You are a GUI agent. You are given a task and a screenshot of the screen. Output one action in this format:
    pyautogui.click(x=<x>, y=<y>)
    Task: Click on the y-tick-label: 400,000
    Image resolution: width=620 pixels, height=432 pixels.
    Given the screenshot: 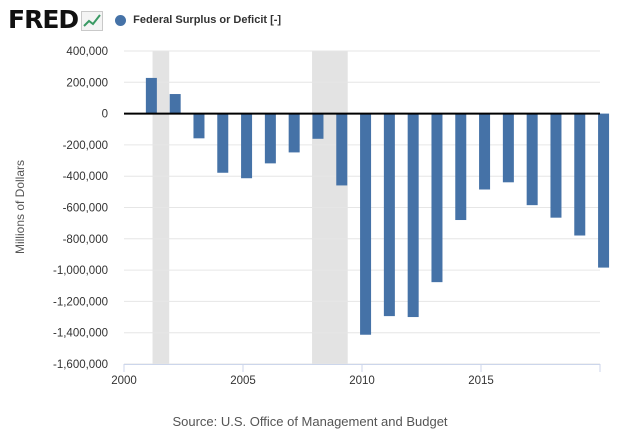 What is the action you would take?
    pyautogui.click(x=87, y=52)
    